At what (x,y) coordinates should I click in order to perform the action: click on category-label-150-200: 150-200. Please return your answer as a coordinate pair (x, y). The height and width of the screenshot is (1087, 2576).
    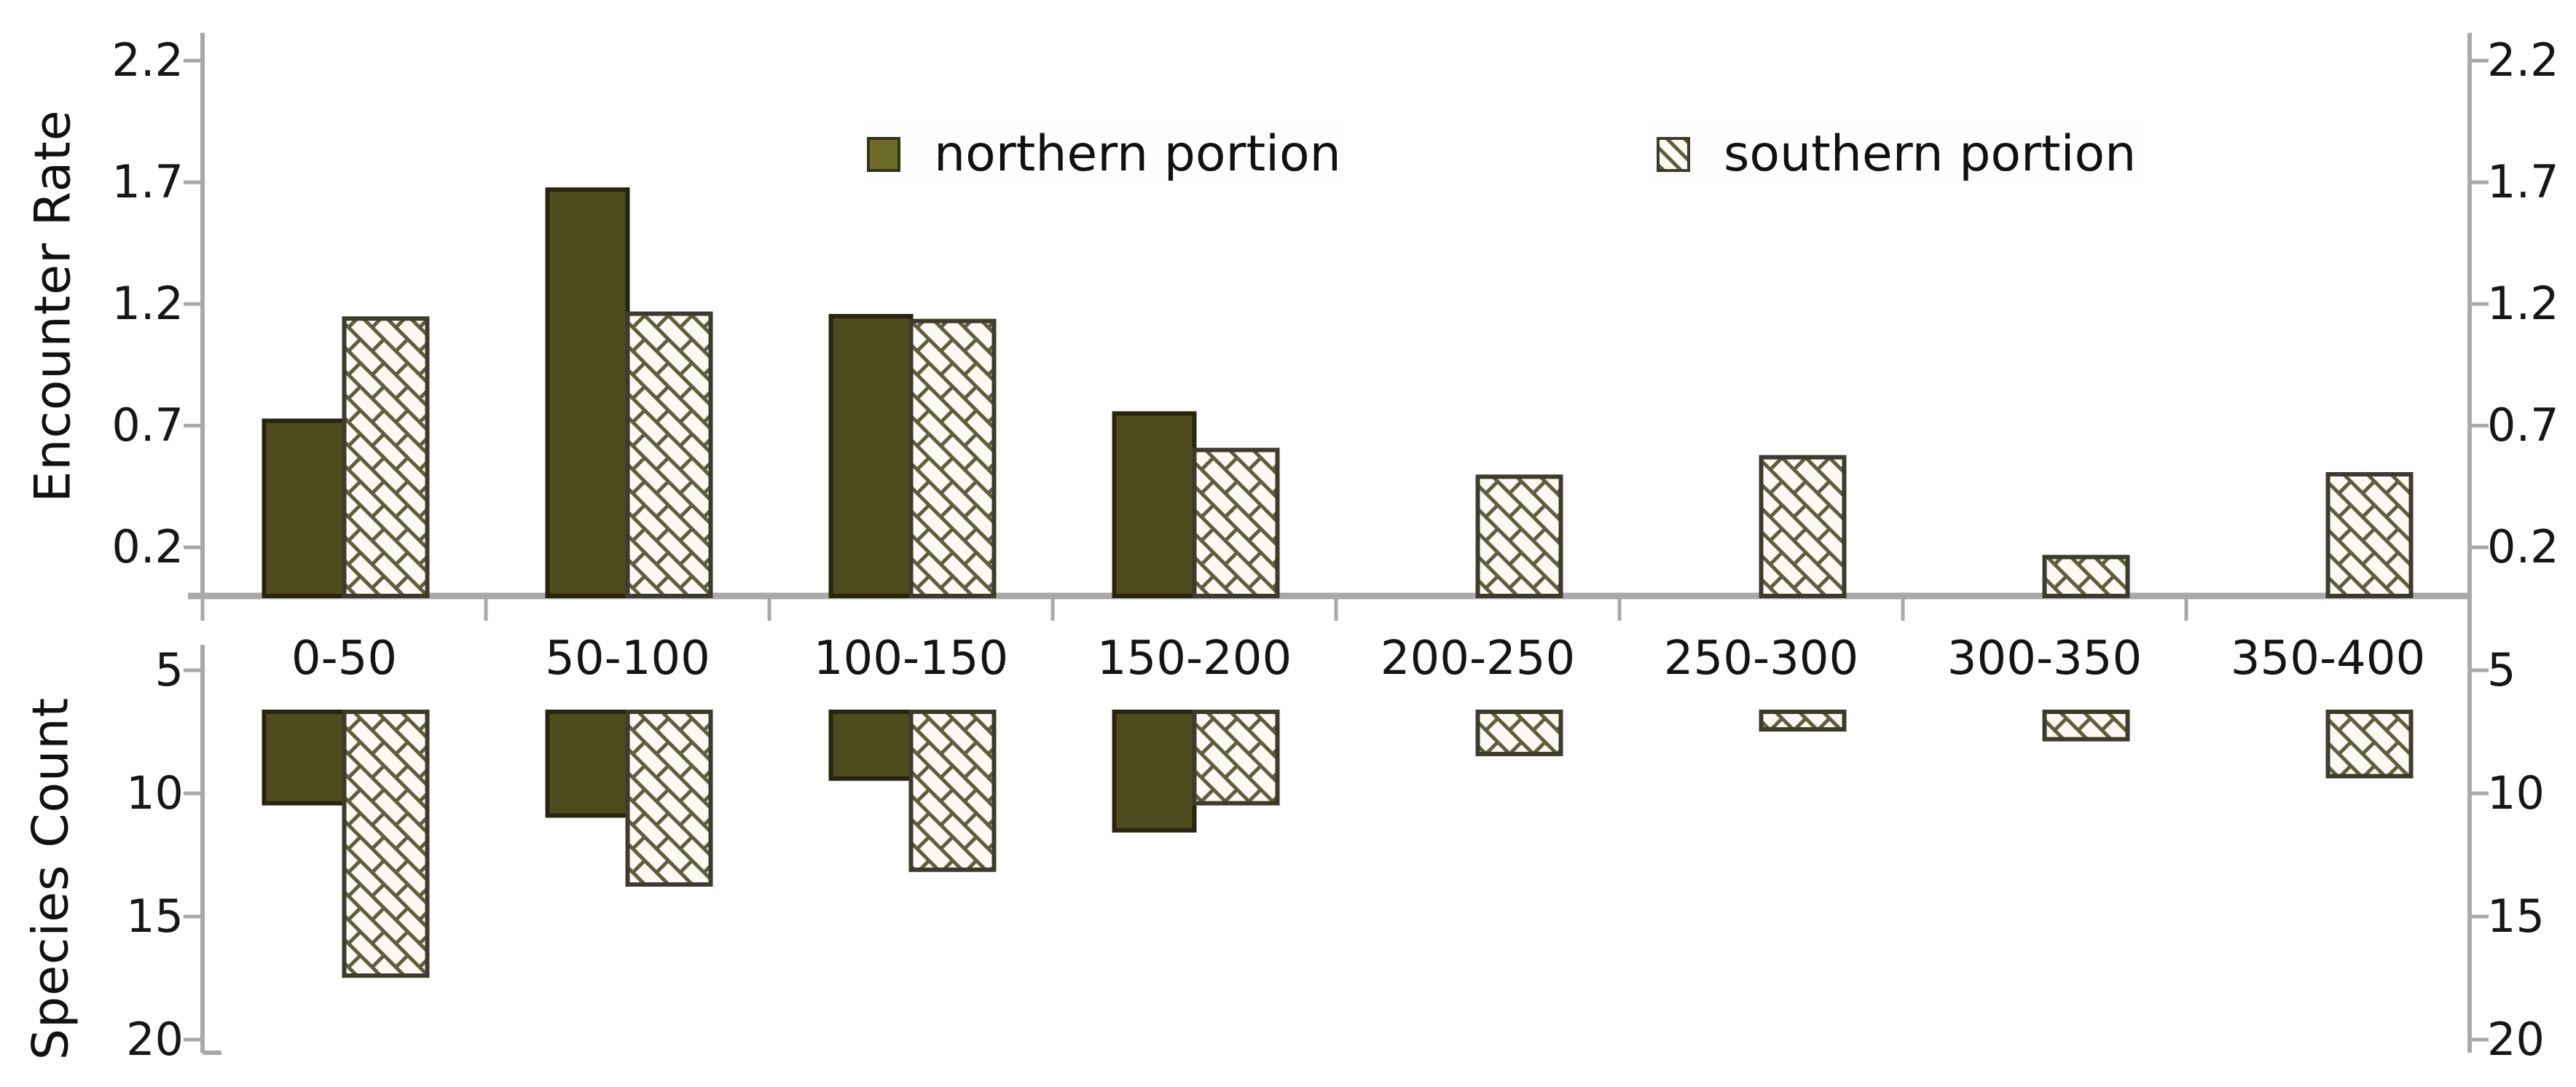
    Looking at the image, I should click on (1194, 659).